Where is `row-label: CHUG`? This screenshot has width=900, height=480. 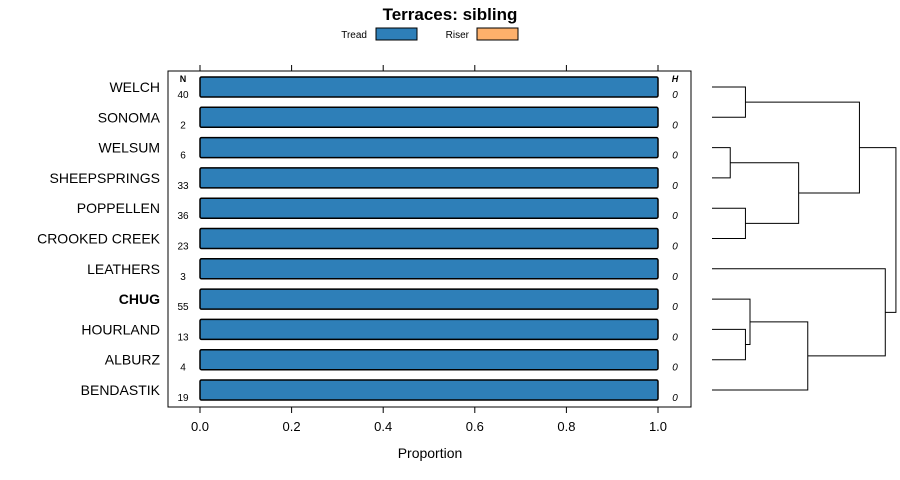 row-label: CHUG is located at coordinates (139, 299).